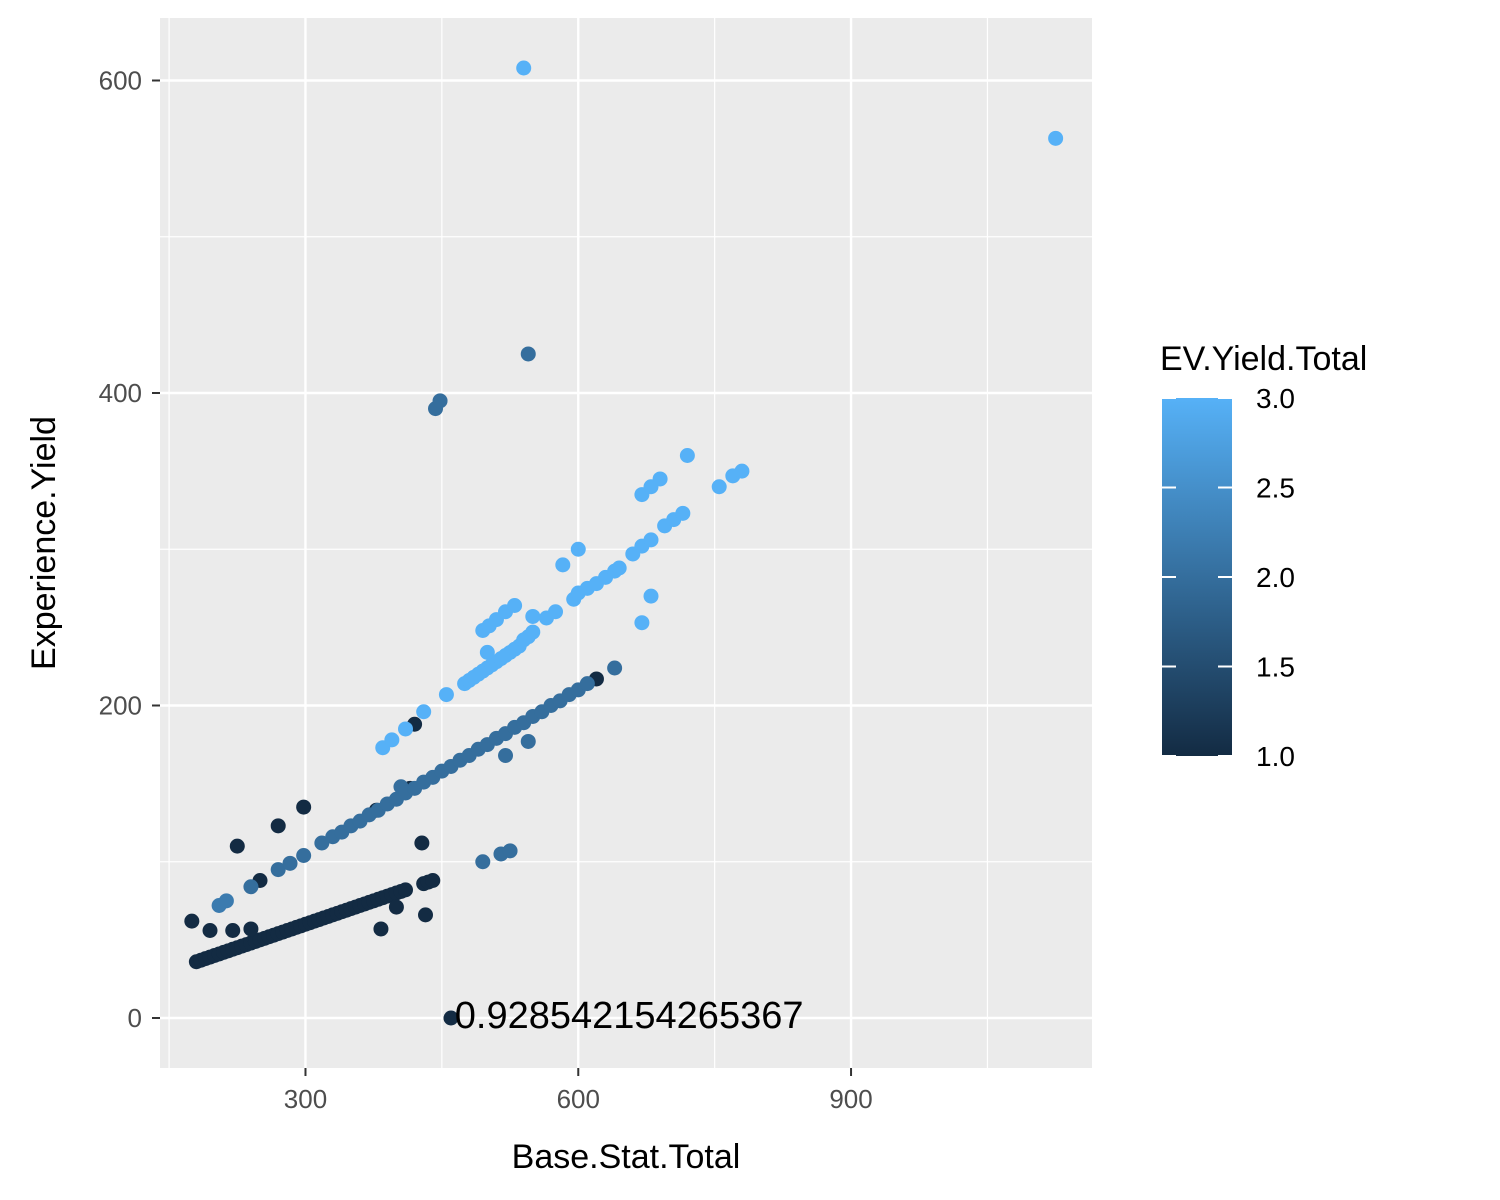 This screenshot has width=1500, height=1200. I want to click on y-tick-label: 400, so click(120, 393).